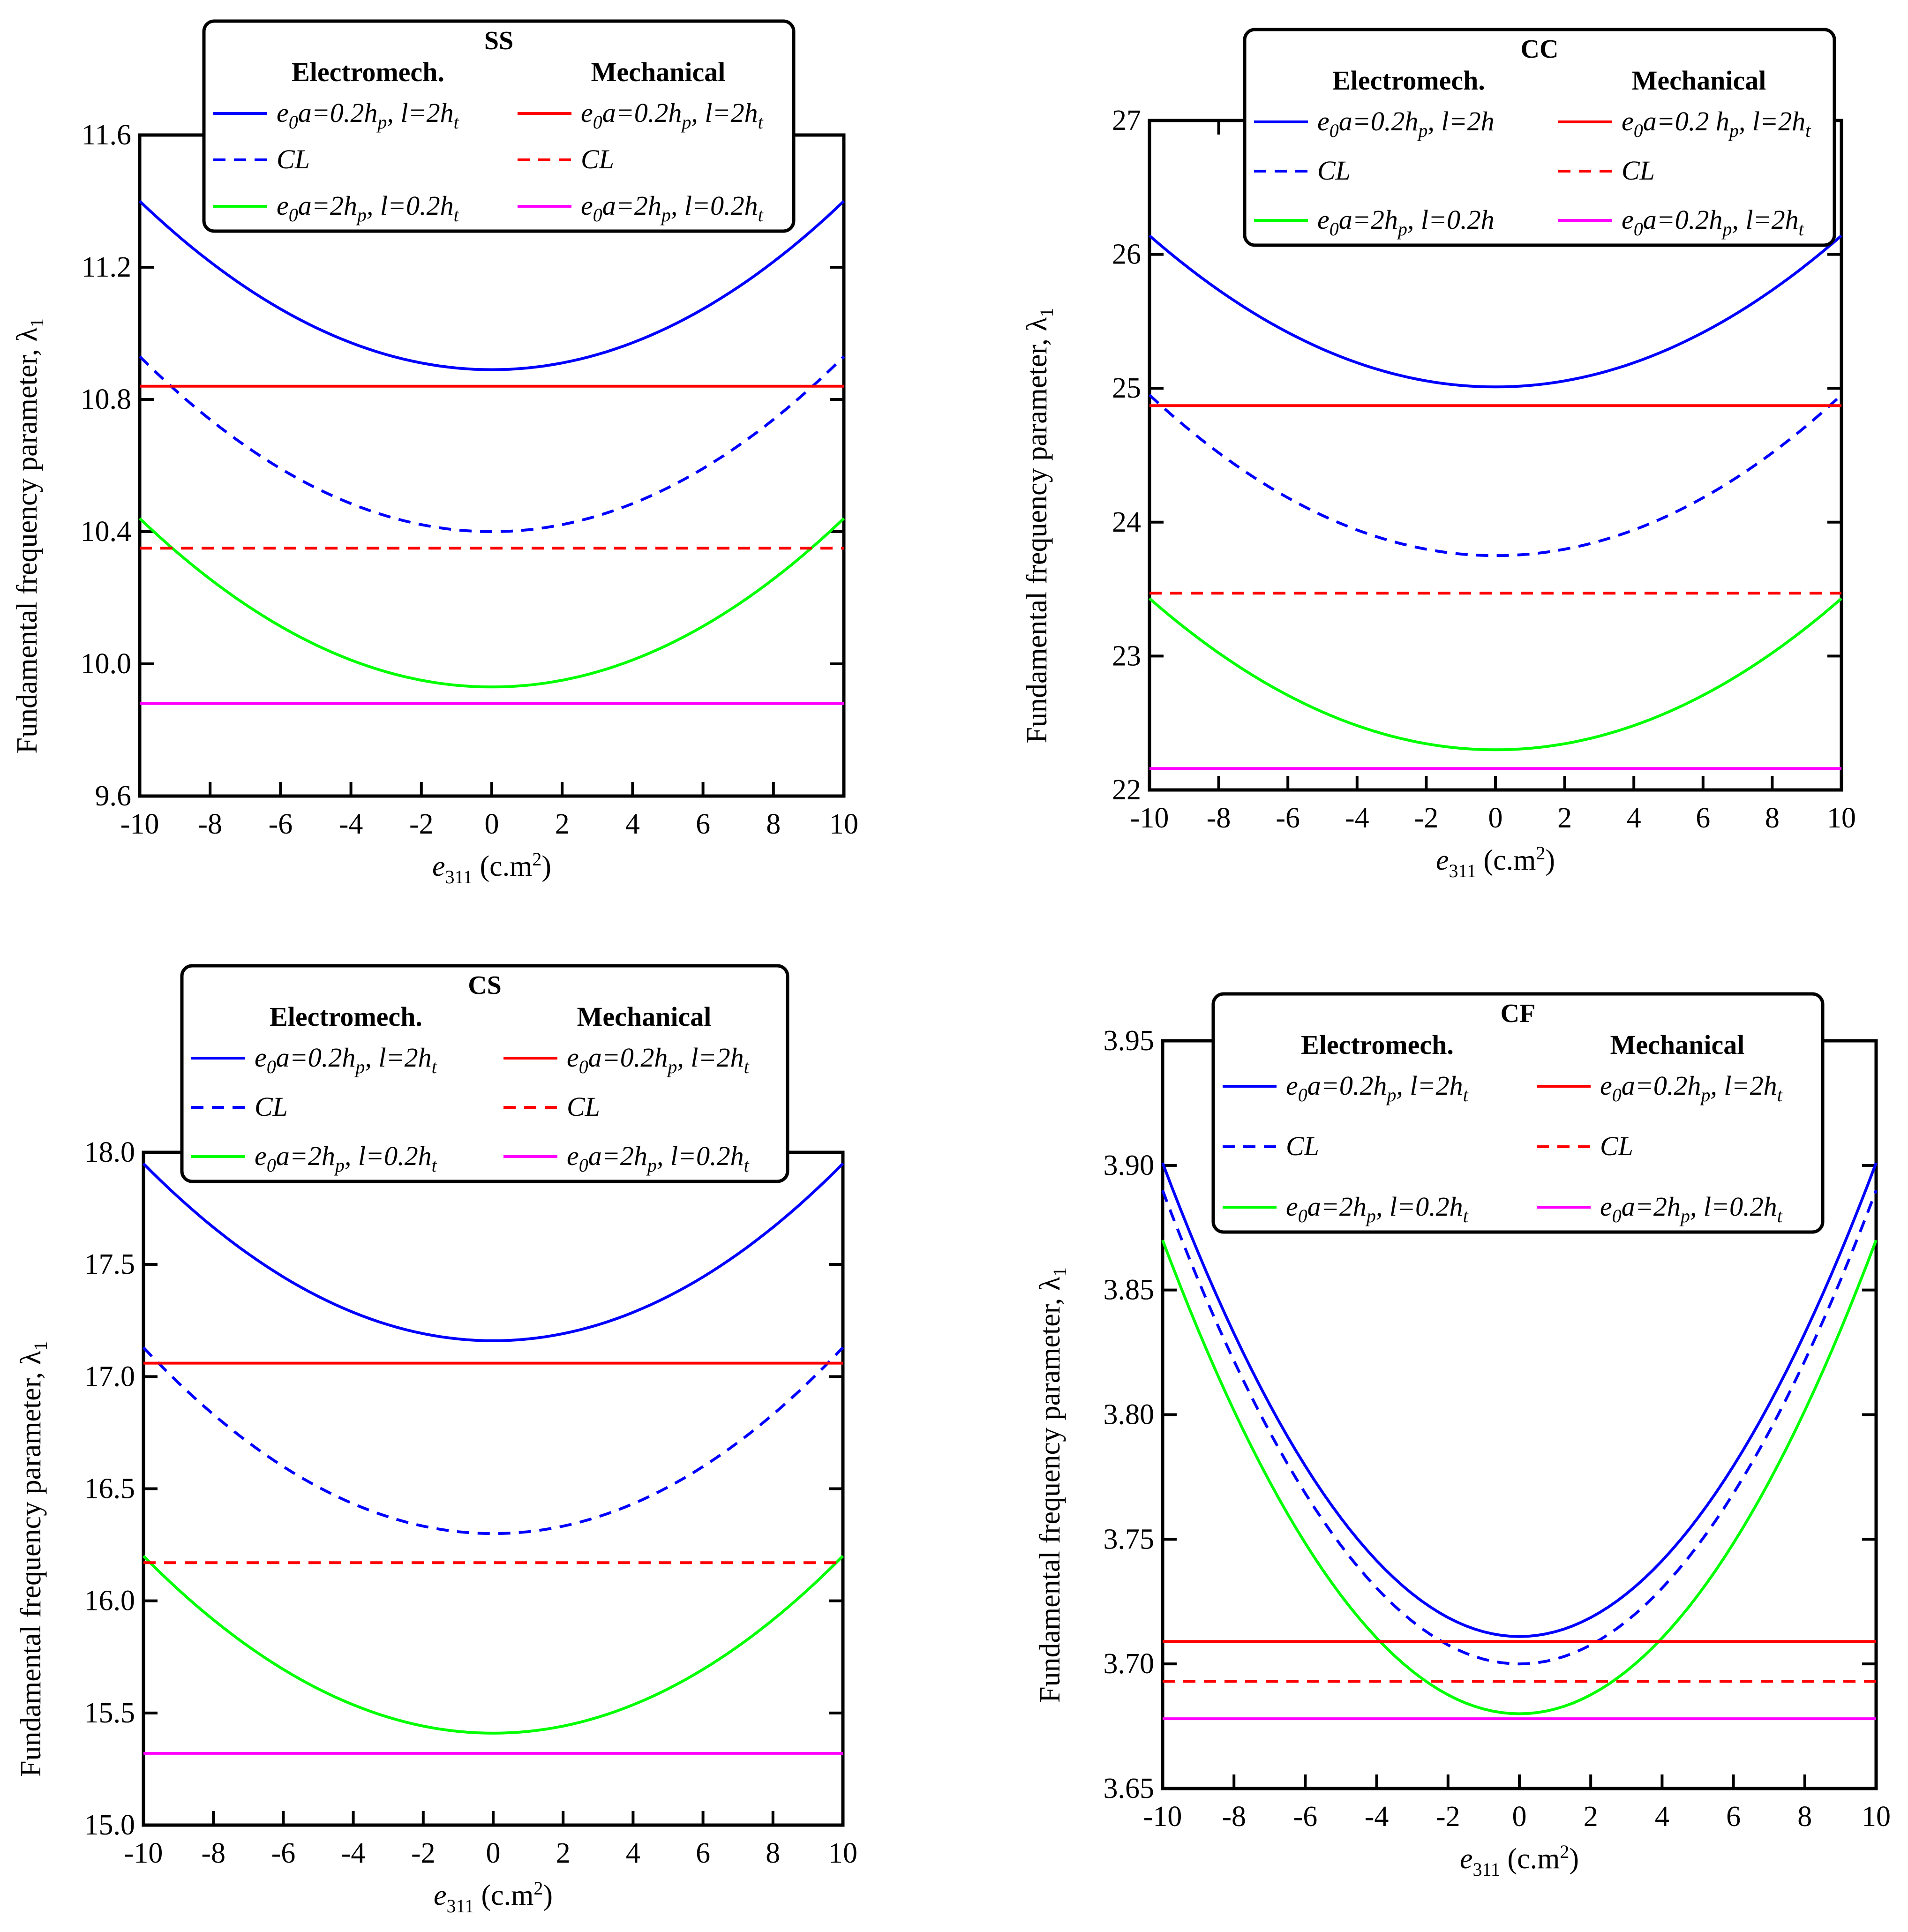  I want to click on y-tick-label: 22, so click(1126, 790).